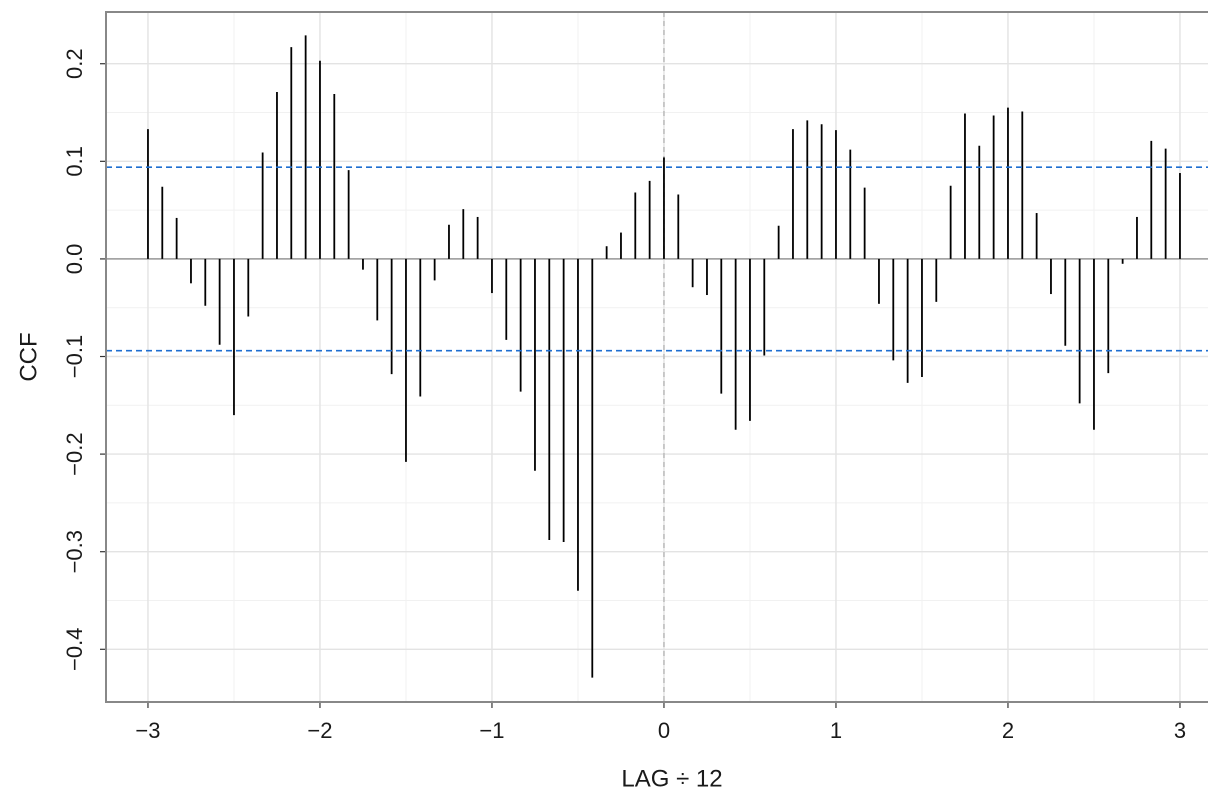 This screenshot has height=799, width=1210. I want to click on y-tick-label: −0.4, so click(74, 649).